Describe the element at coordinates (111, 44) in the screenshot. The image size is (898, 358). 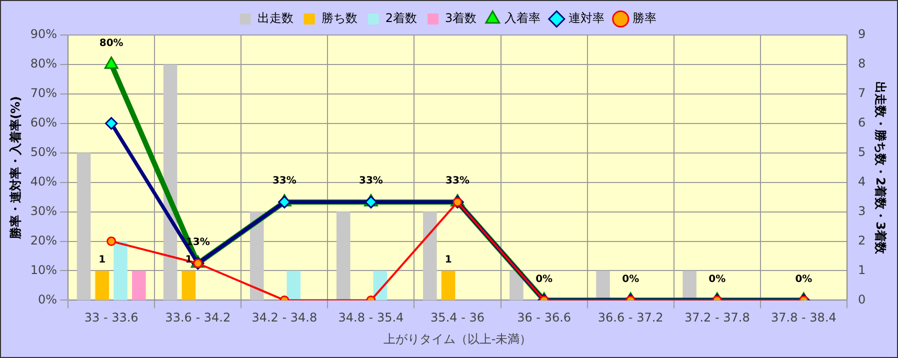
I see `data-label: 80%` at that location.